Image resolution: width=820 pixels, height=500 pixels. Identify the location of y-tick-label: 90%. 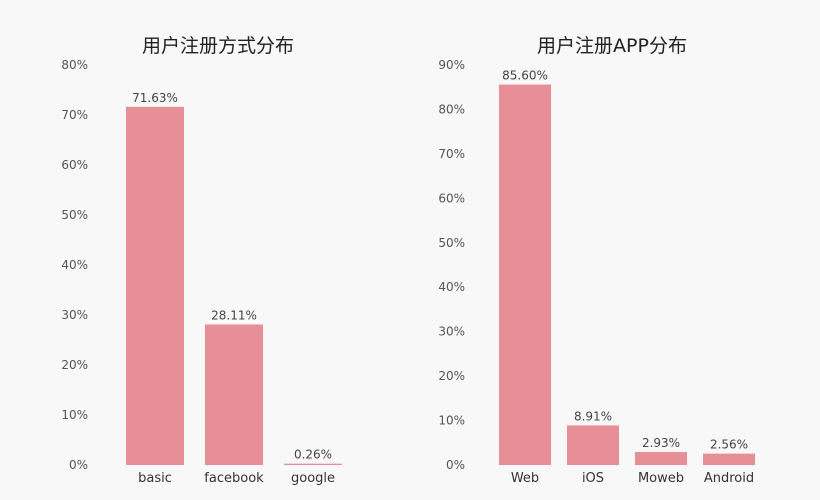
(451, 65).